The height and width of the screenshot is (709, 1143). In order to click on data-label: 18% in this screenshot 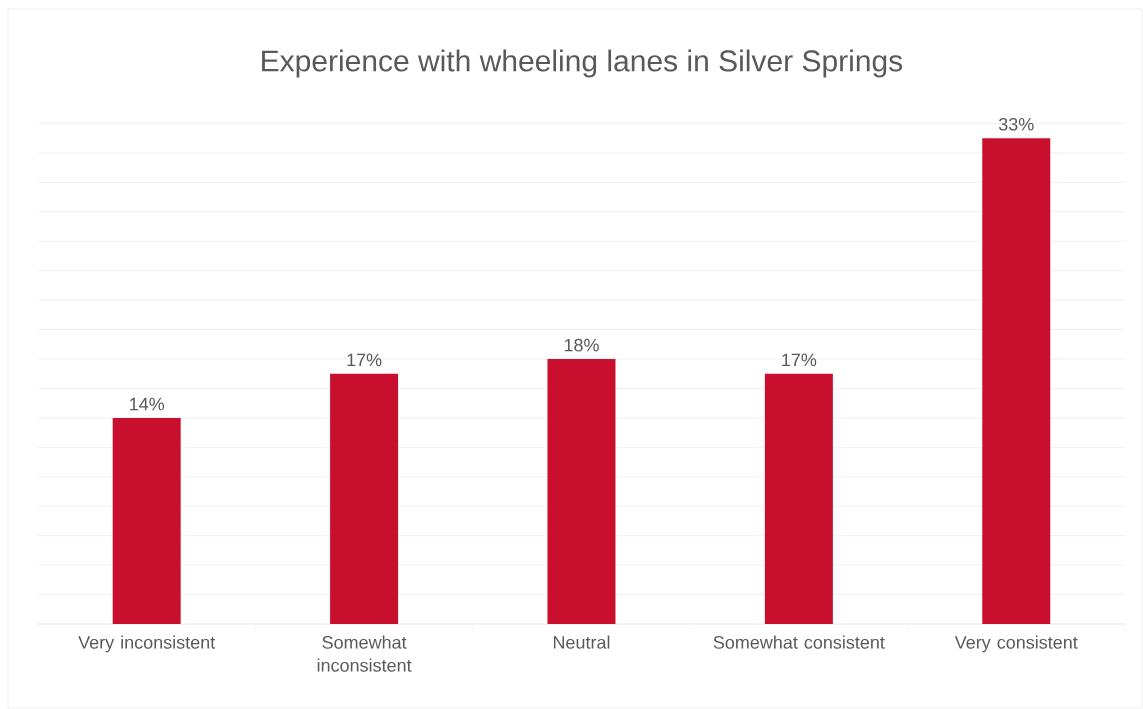, I will do `click(581, 345)`.